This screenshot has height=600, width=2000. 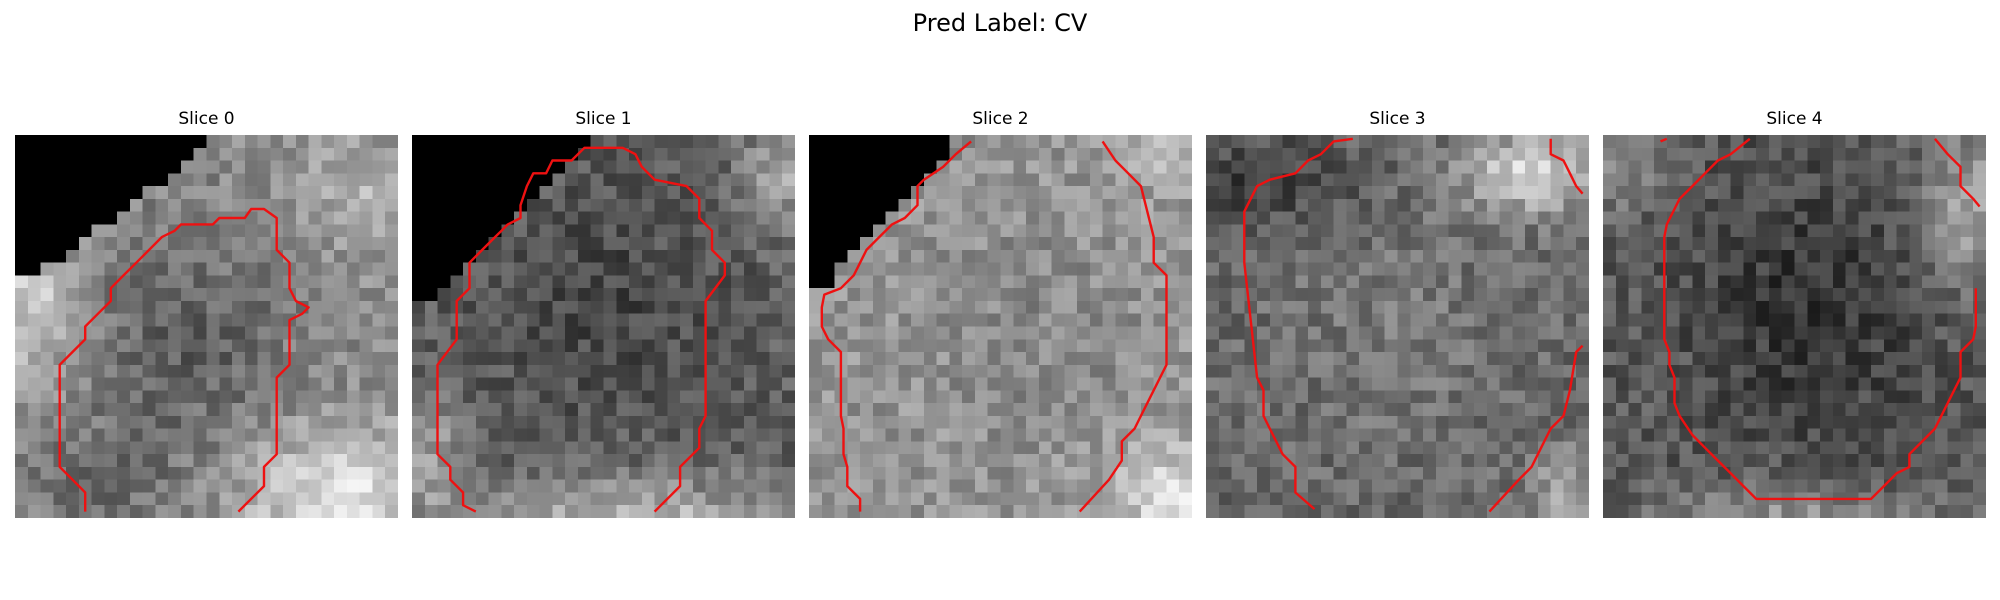 I want to click on slice-1-panel: Slice 1, so click(x=603, y=313).